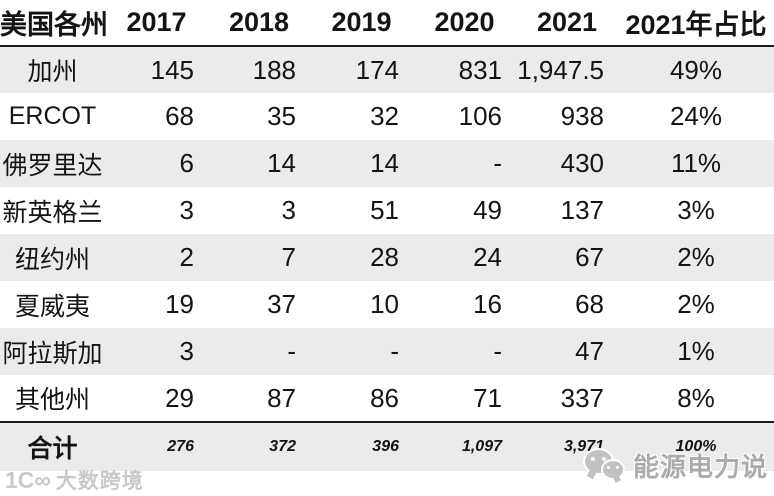  I want to click on watermark-dashukuajing: 1C∞ 大数跨境, so click(74, 480).